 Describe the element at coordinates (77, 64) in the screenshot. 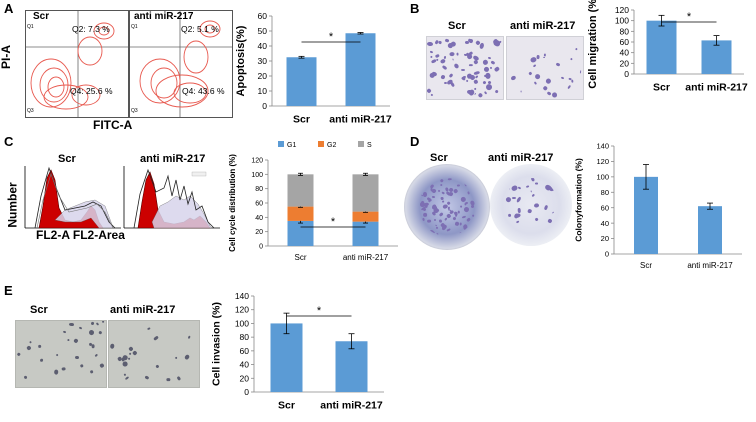

I see `flow-plot-scr` at that location.